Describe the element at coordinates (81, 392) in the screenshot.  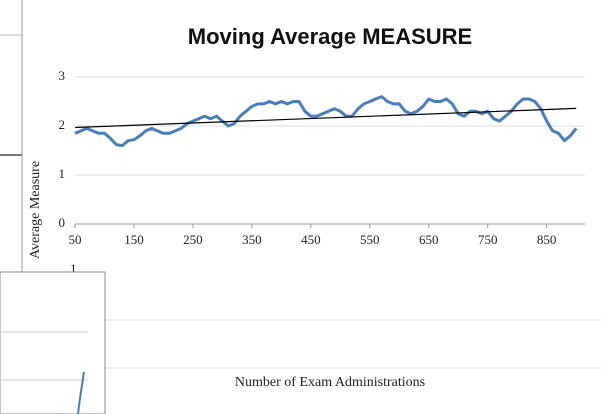
I see `overlay-line` at that location.